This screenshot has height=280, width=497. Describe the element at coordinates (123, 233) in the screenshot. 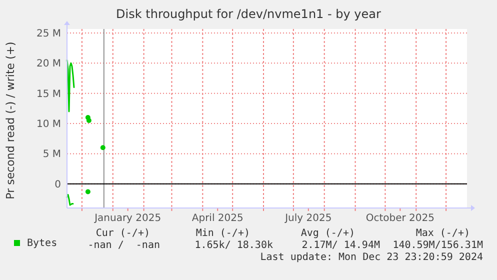

I see `text: Cur (-/+)` at that location.